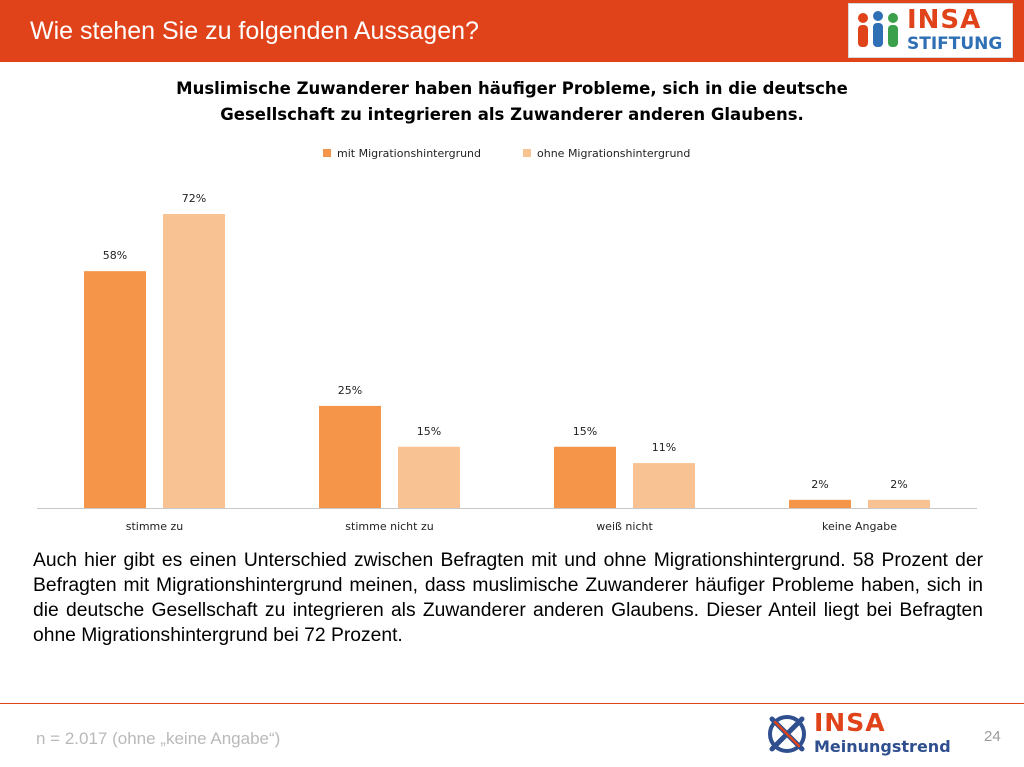 This screenshot has height=767, width=1024. Describe the element at coordinates (992, 736) in the screenshot. I see `page-number: 24` at that location.